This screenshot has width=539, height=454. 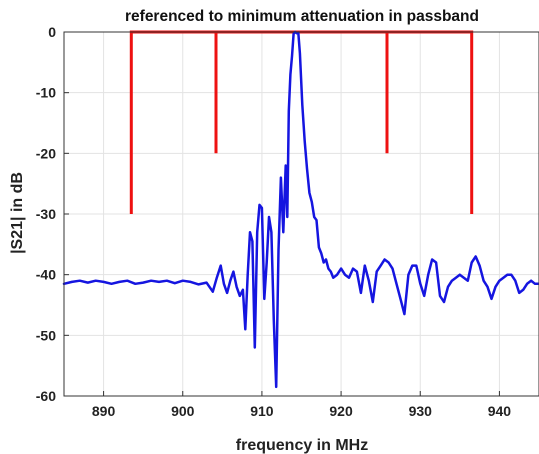 What do you see at coordinates (46, 275) in the screenshot?
I see `y-tick-label: -40` at bounding box center [46, 275].